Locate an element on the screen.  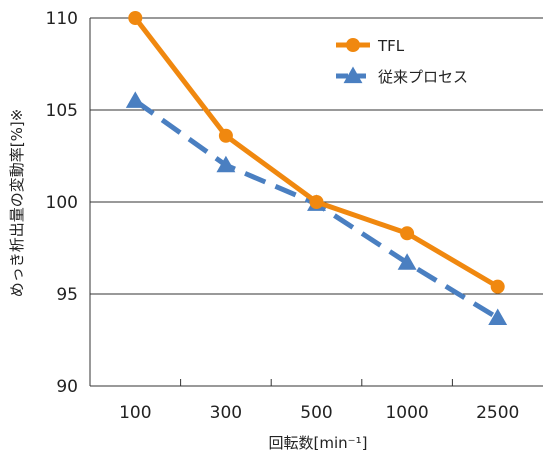
legend-label: 従来プロセス is located at coordinates (423, 77).